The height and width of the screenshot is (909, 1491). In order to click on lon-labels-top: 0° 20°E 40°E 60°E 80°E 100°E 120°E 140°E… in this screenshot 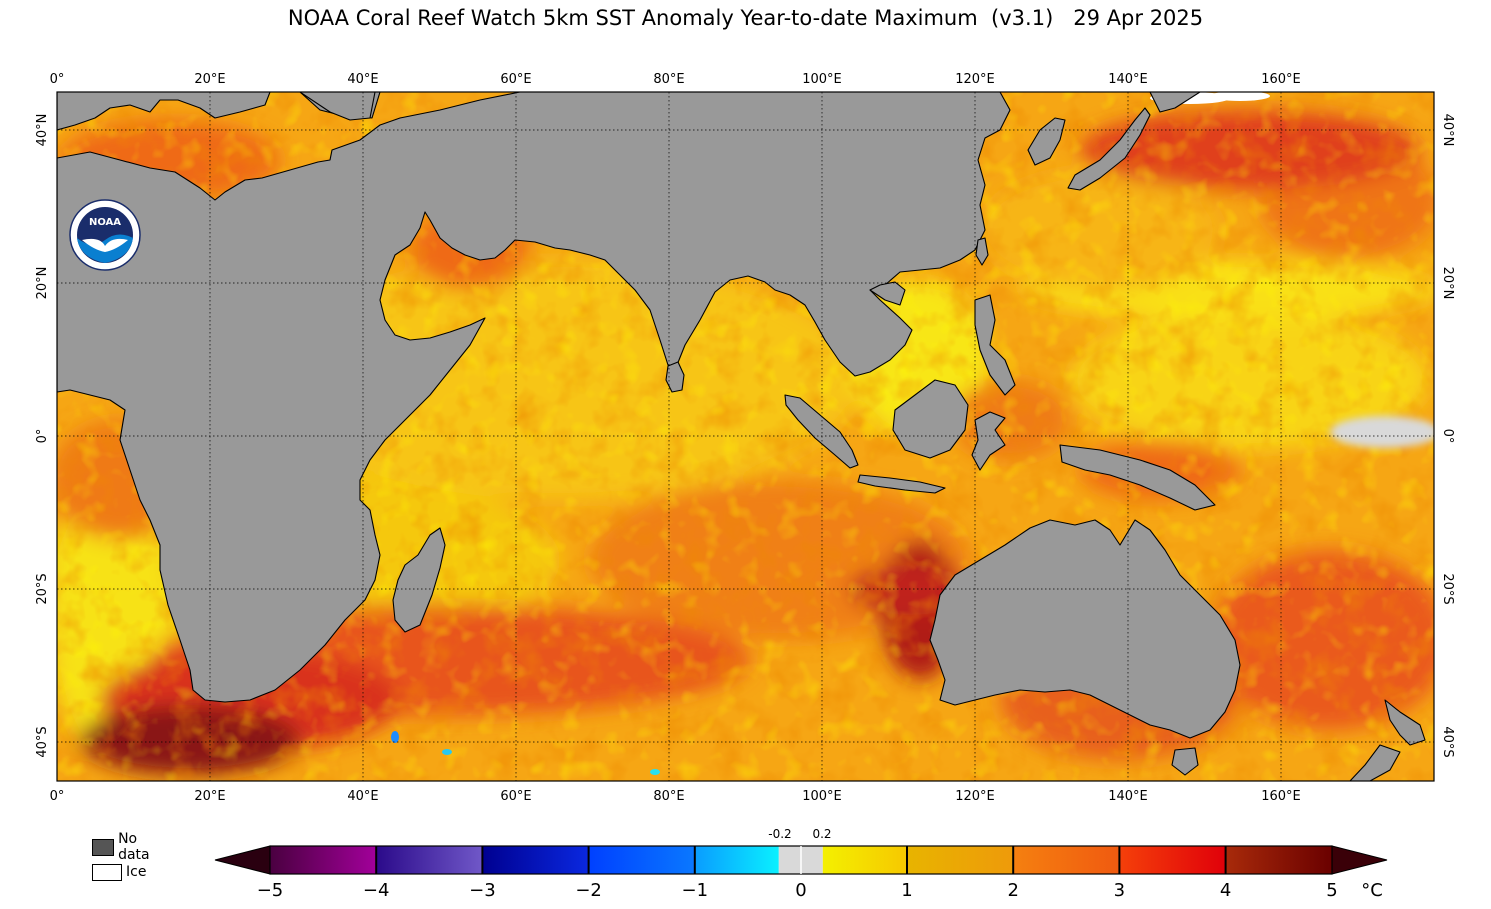, I will do `click(675, 79)`.